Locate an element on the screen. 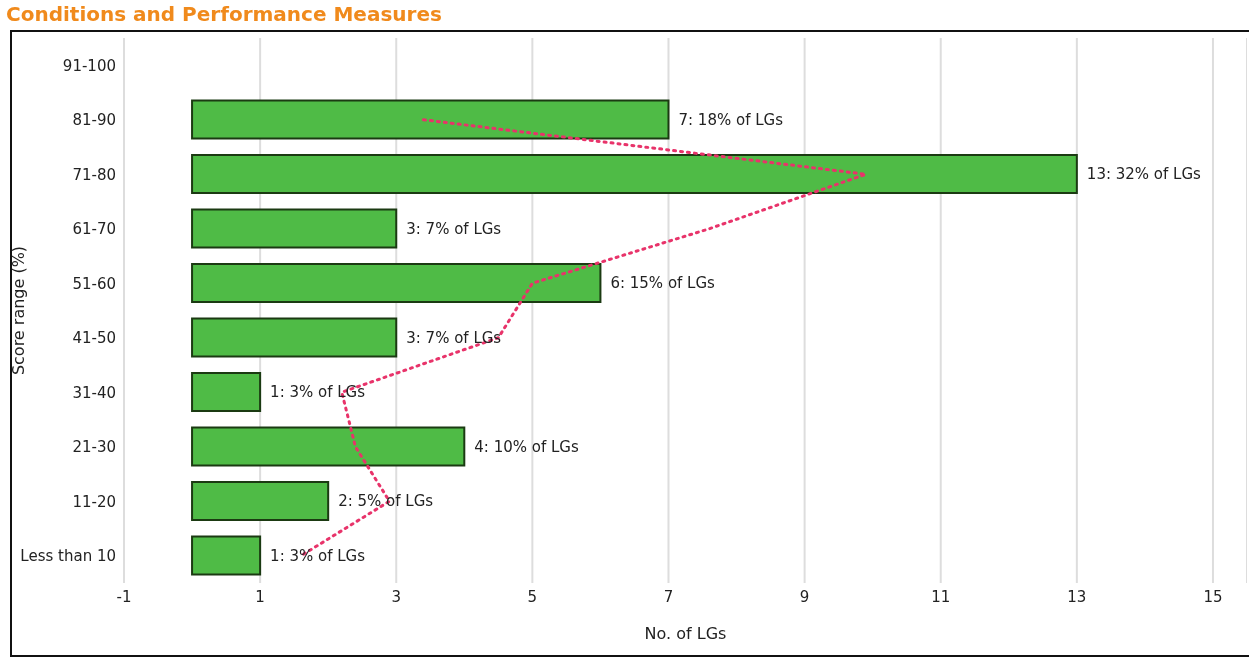 This screenshot has height=657, width=1249. data-label: 6: 15% of LGs is located at coordinates (663, 283).